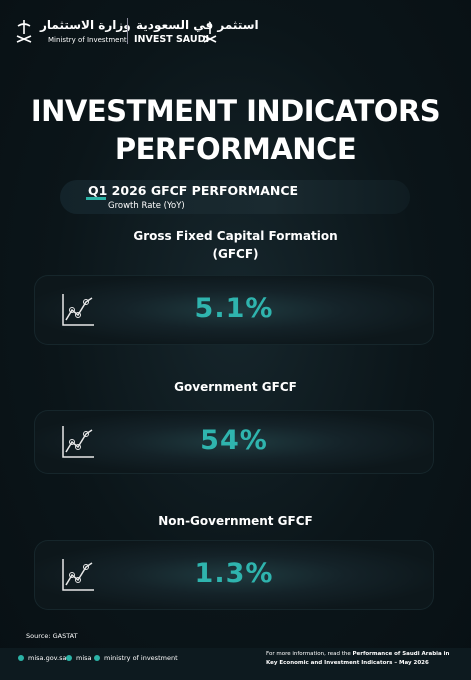 The height and width of the screenshot is (680, 471). What do you see at coordinates (235, 387) in the screenshot?
I see `indicator-label: Government GFCF` at bounding box center [235, 387].